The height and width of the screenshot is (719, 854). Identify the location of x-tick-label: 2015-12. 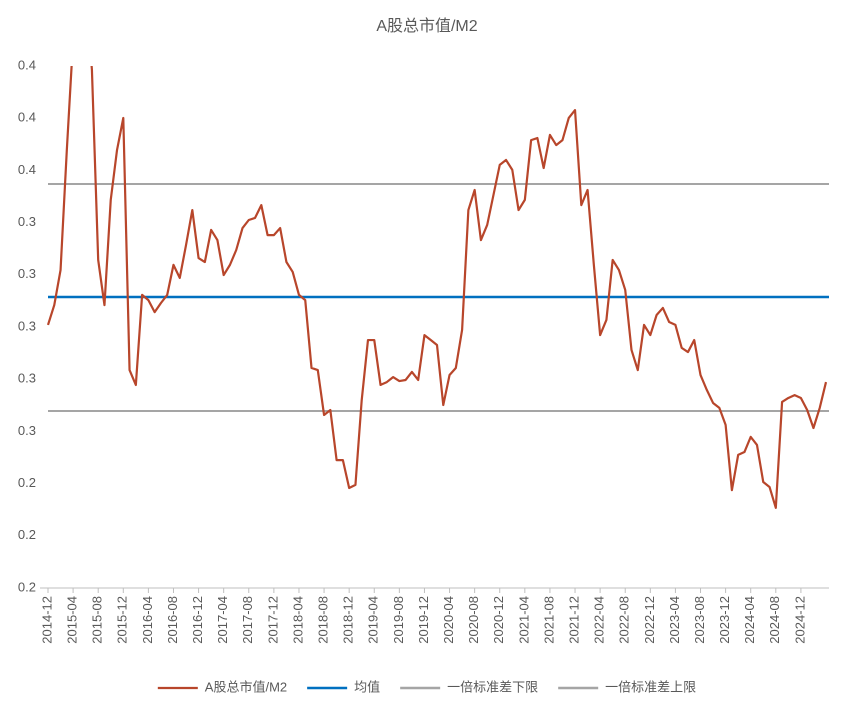
(122, 620).